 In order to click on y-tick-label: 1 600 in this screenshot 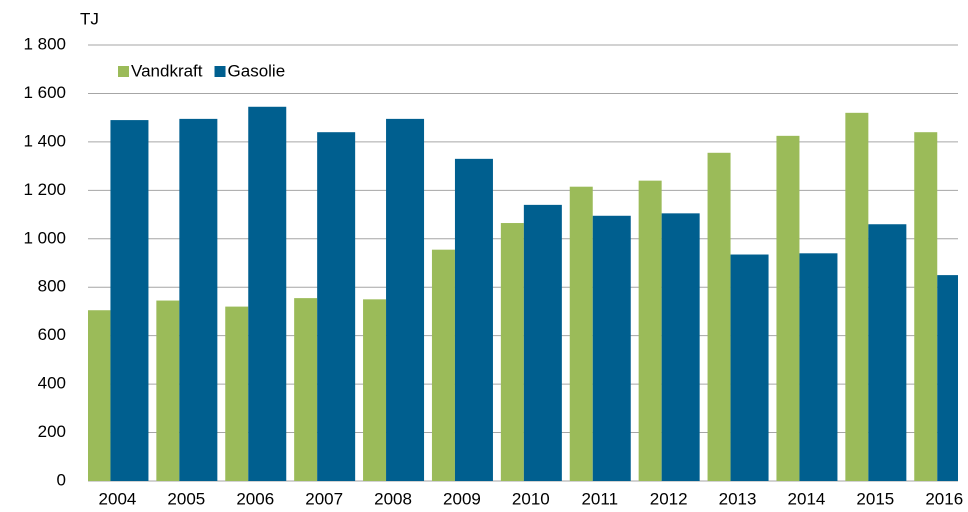, I will do `click(44, 92)`.